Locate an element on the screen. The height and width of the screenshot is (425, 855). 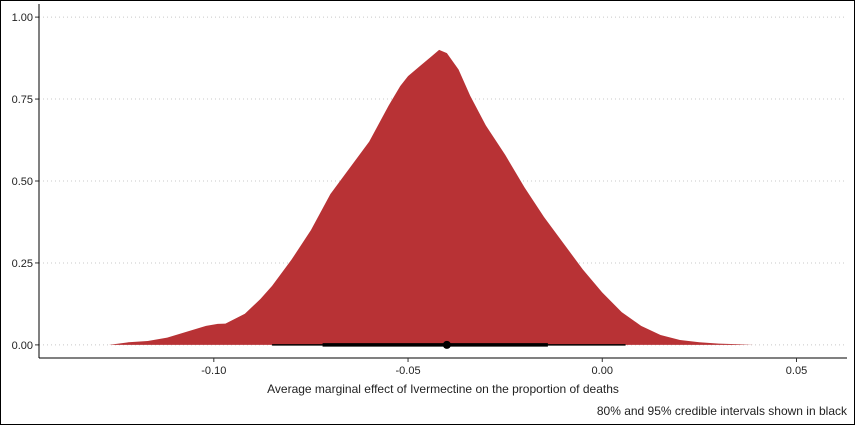
y-tick-label: 0.75 is located at coordinates (22, 100).